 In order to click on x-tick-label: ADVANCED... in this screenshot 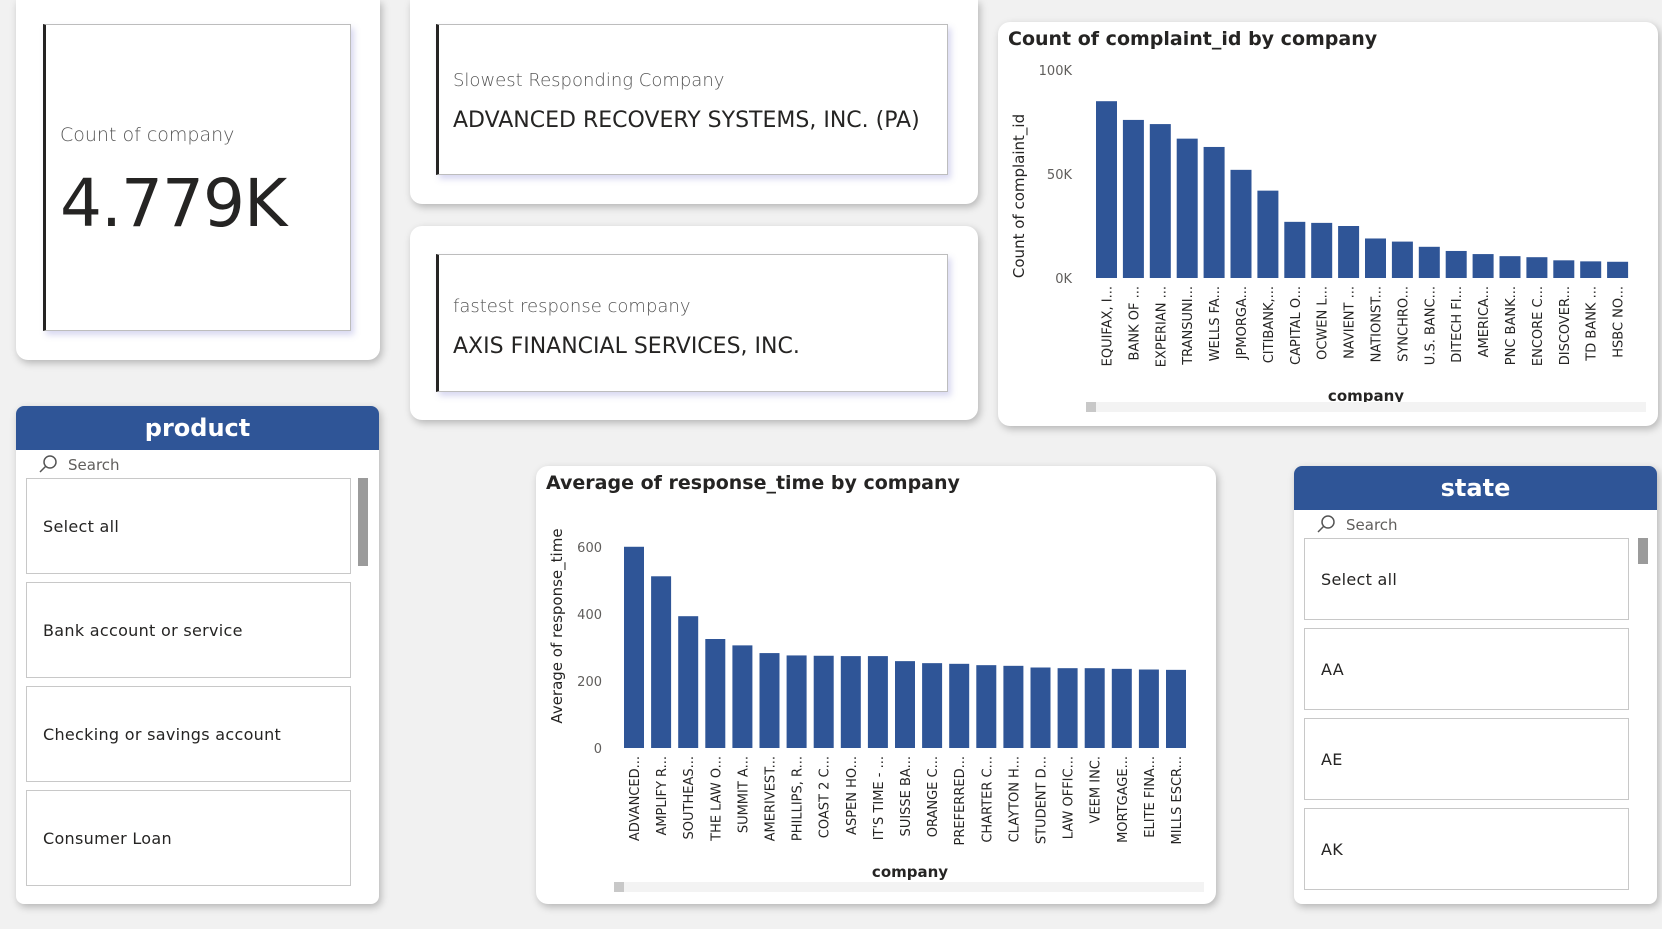, I will do `click(635, 798)`.